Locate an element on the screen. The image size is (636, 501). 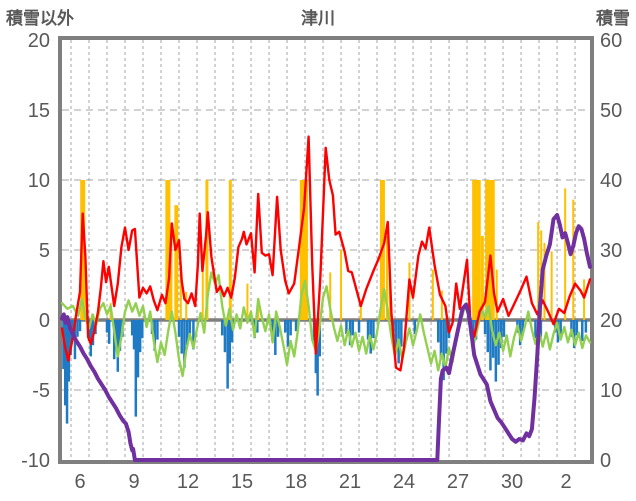
x-axis-ticks: 6 9 12 15 18 21 24 27 30 2 is located at coordinates (322, 482).